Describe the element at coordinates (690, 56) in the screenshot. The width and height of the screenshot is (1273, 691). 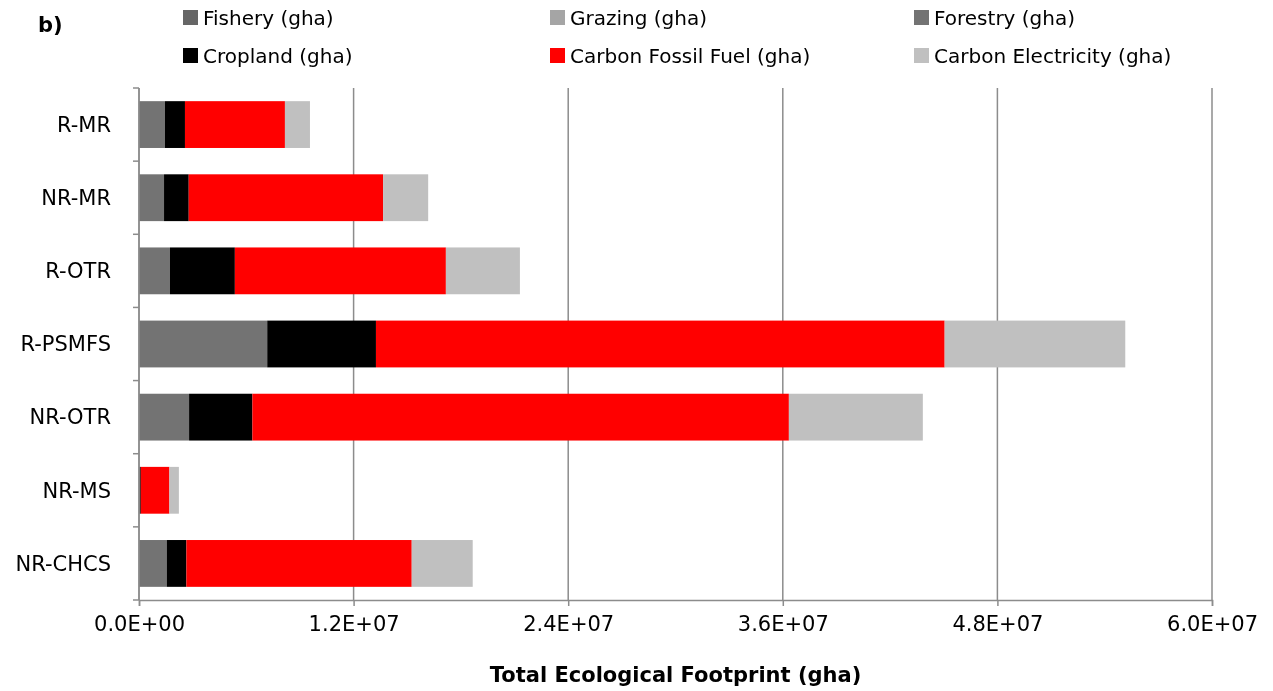
I see `legend-label: Carbon Fossil Fuel (gha)` at that location.